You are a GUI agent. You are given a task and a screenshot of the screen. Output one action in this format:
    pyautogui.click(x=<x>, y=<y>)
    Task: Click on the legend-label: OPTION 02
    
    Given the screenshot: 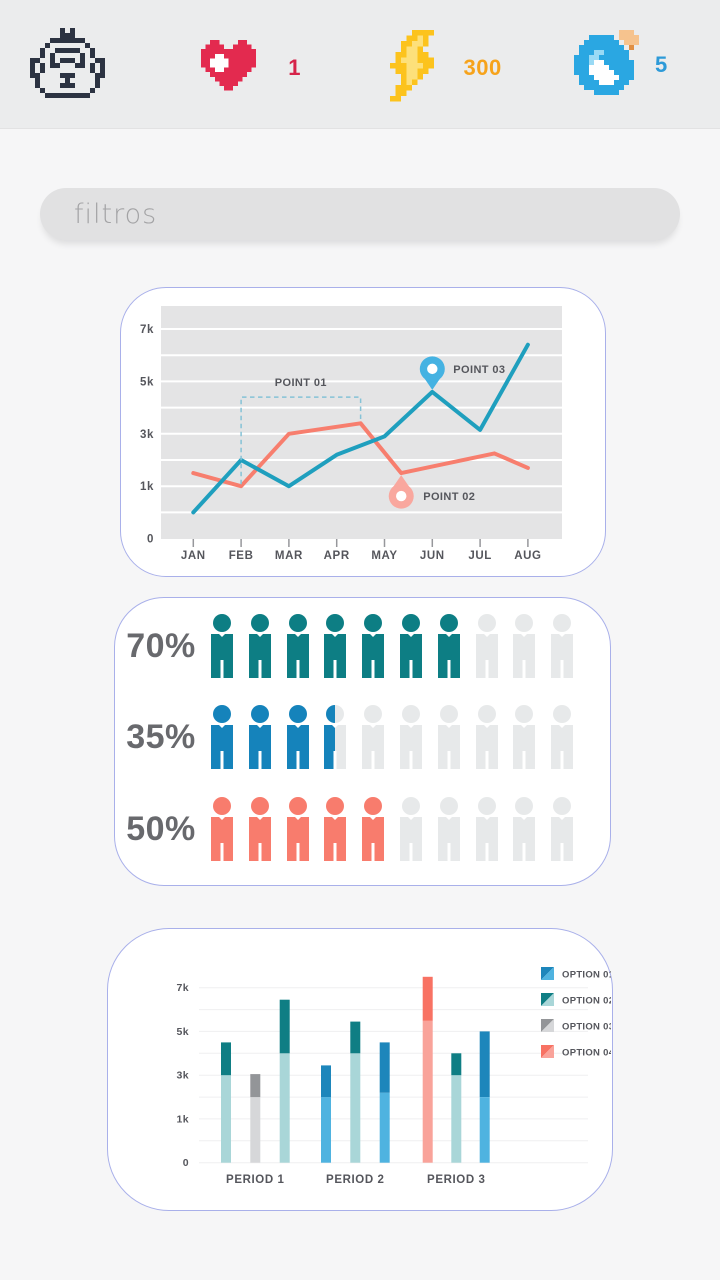 What is the action you would take?
    pyautogui.click(x=586, y=1001)
    